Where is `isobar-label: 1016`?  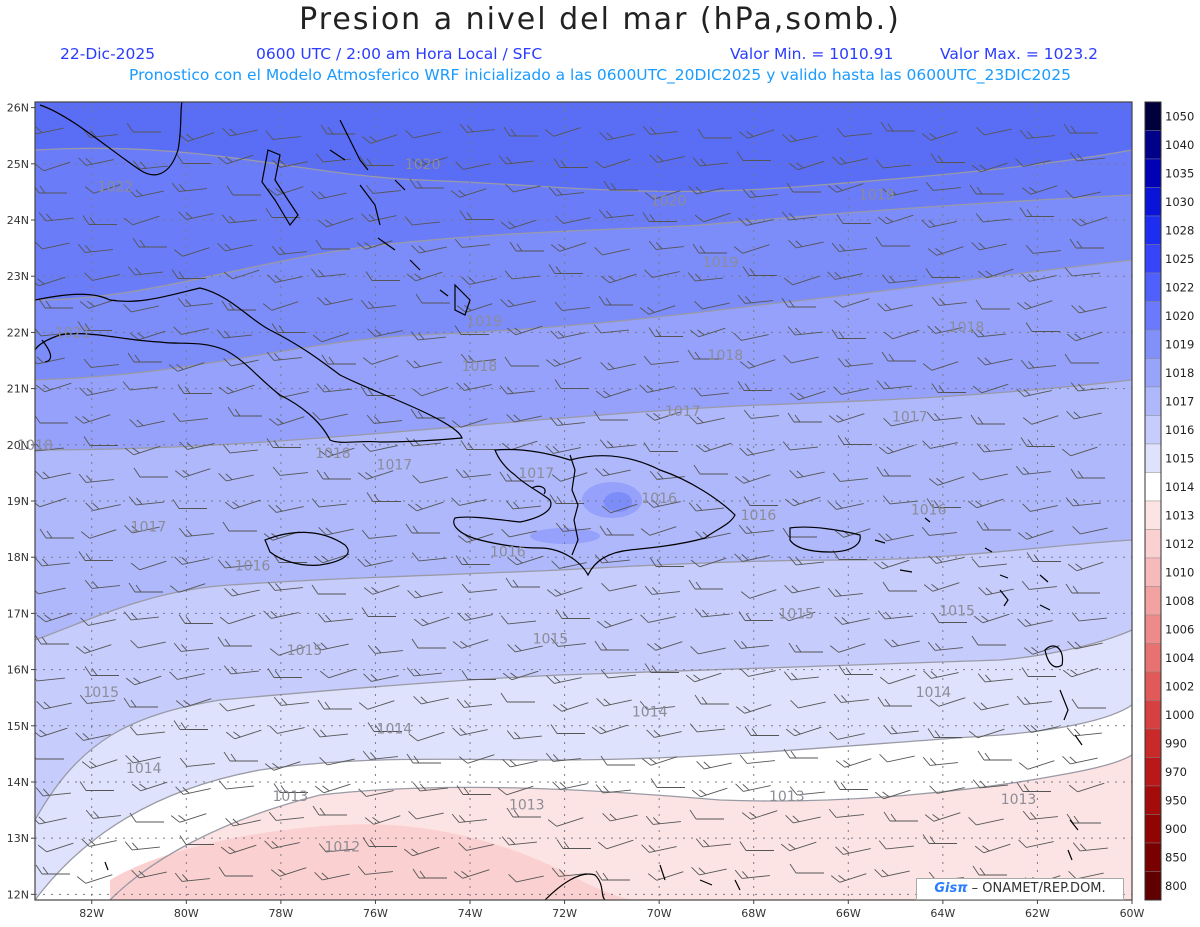
isobar-label: 1016 is located at coordinates (508, 553).